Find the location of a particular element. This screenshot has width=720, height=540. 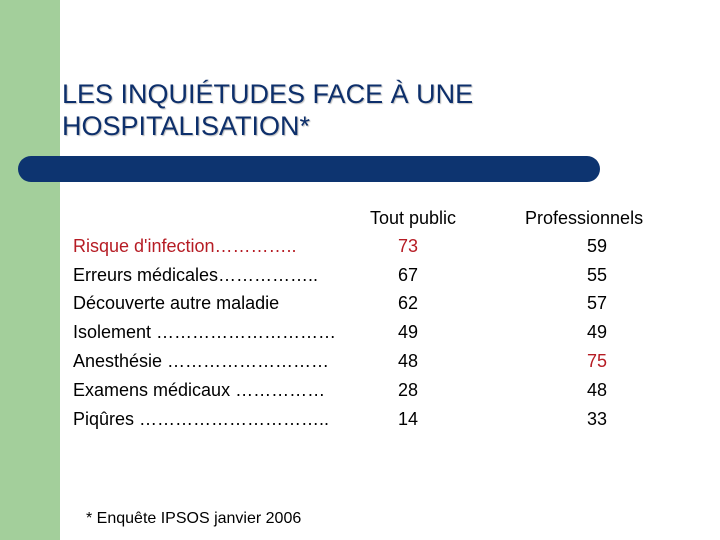

table-row: Risque d'infection………….. 73 59 is located at coordinates (360, 249).